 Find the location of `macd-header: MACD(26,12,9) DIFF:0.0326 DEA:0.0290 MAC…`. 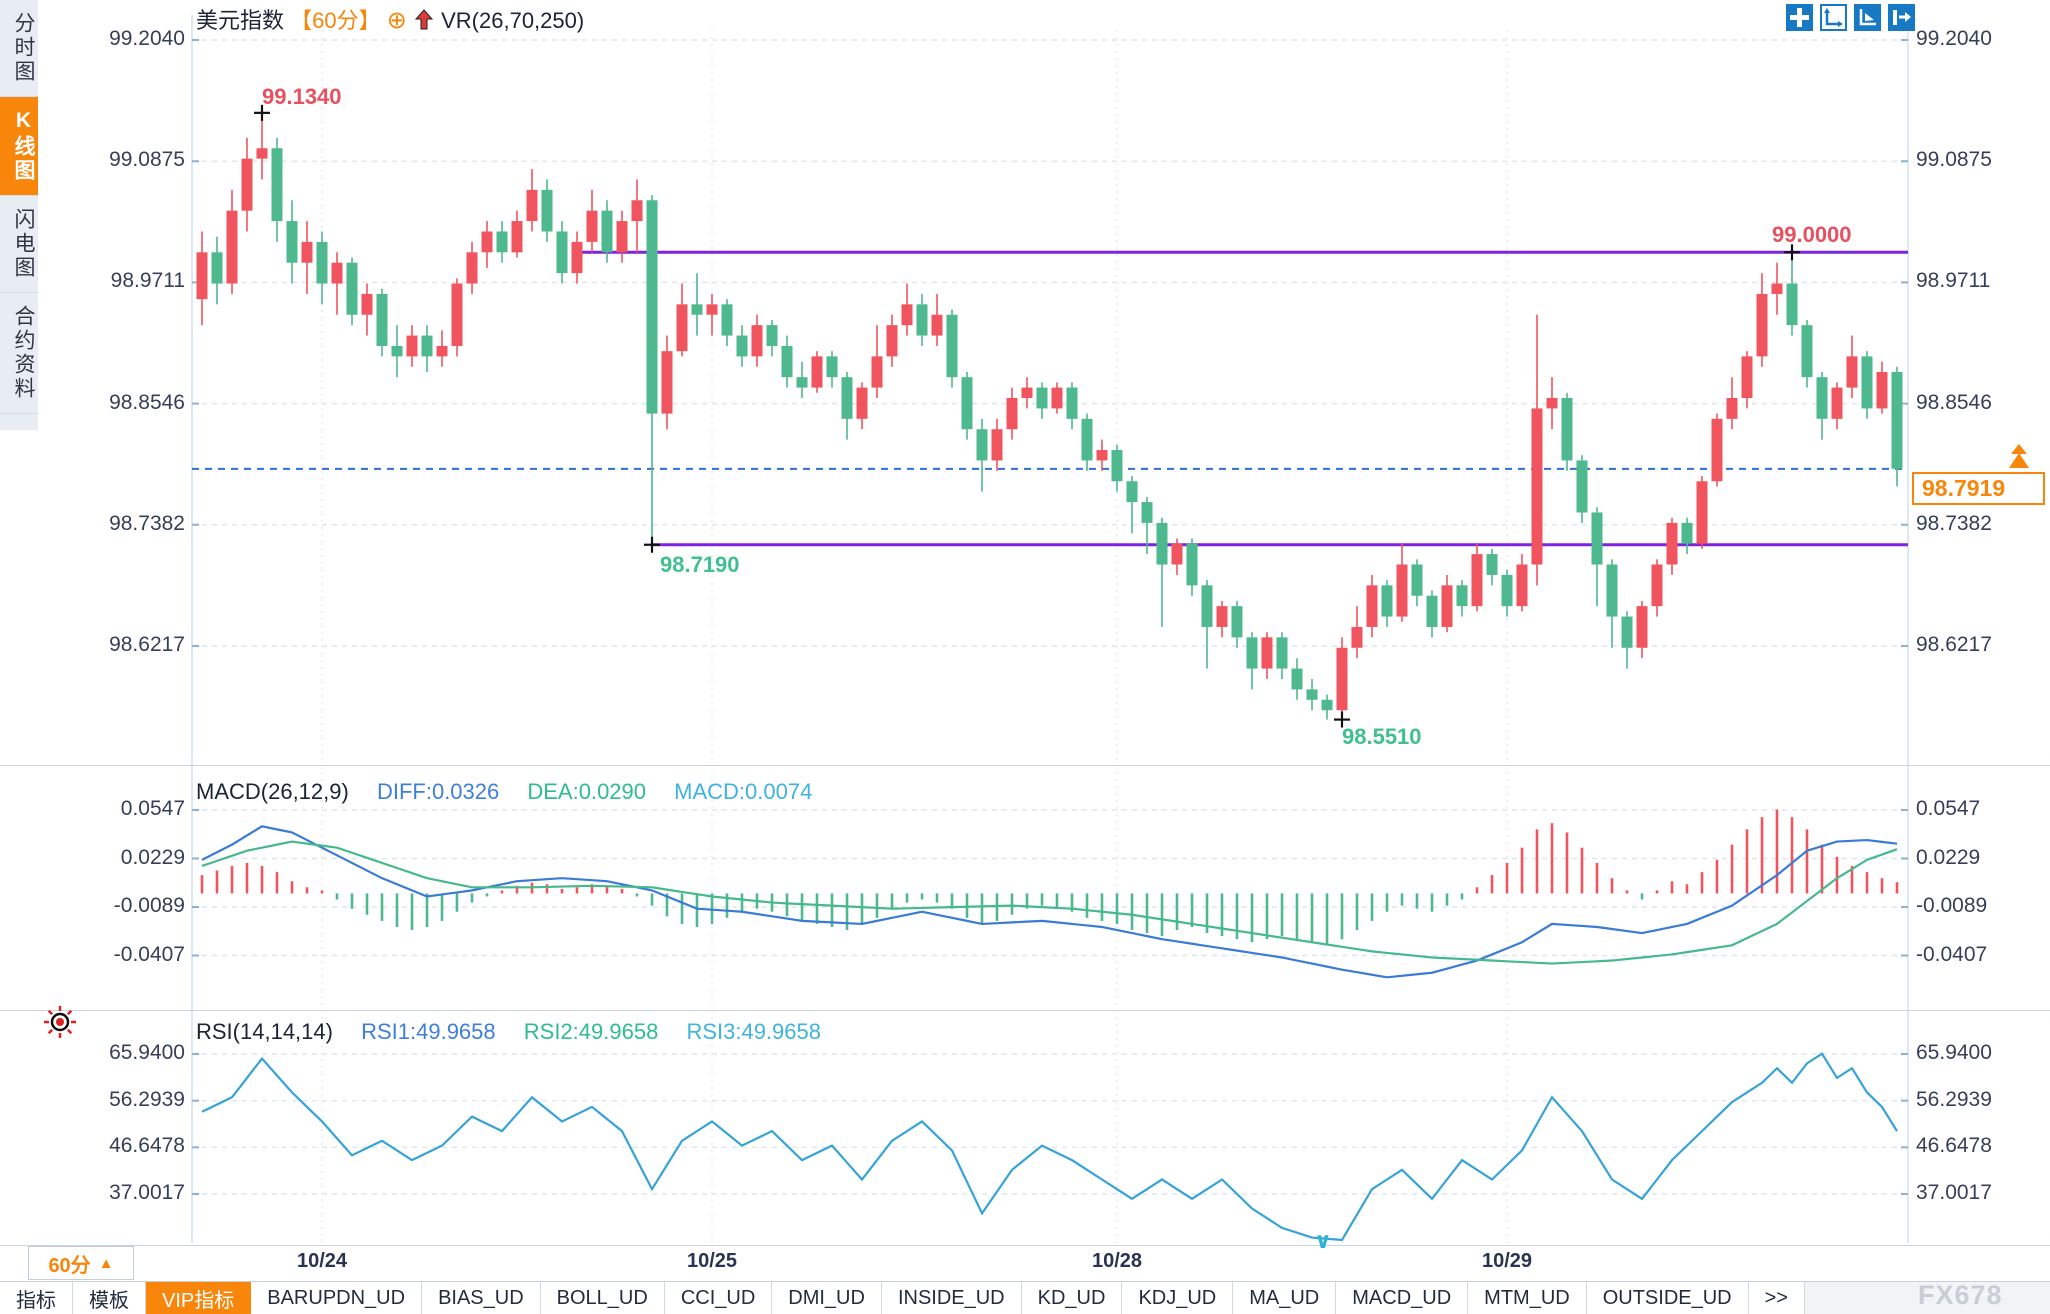

macd-header: MACD(26,12,9) DIFF:0.0326 DEA:0.0290 MAC… is located at coordinates (504, 792).